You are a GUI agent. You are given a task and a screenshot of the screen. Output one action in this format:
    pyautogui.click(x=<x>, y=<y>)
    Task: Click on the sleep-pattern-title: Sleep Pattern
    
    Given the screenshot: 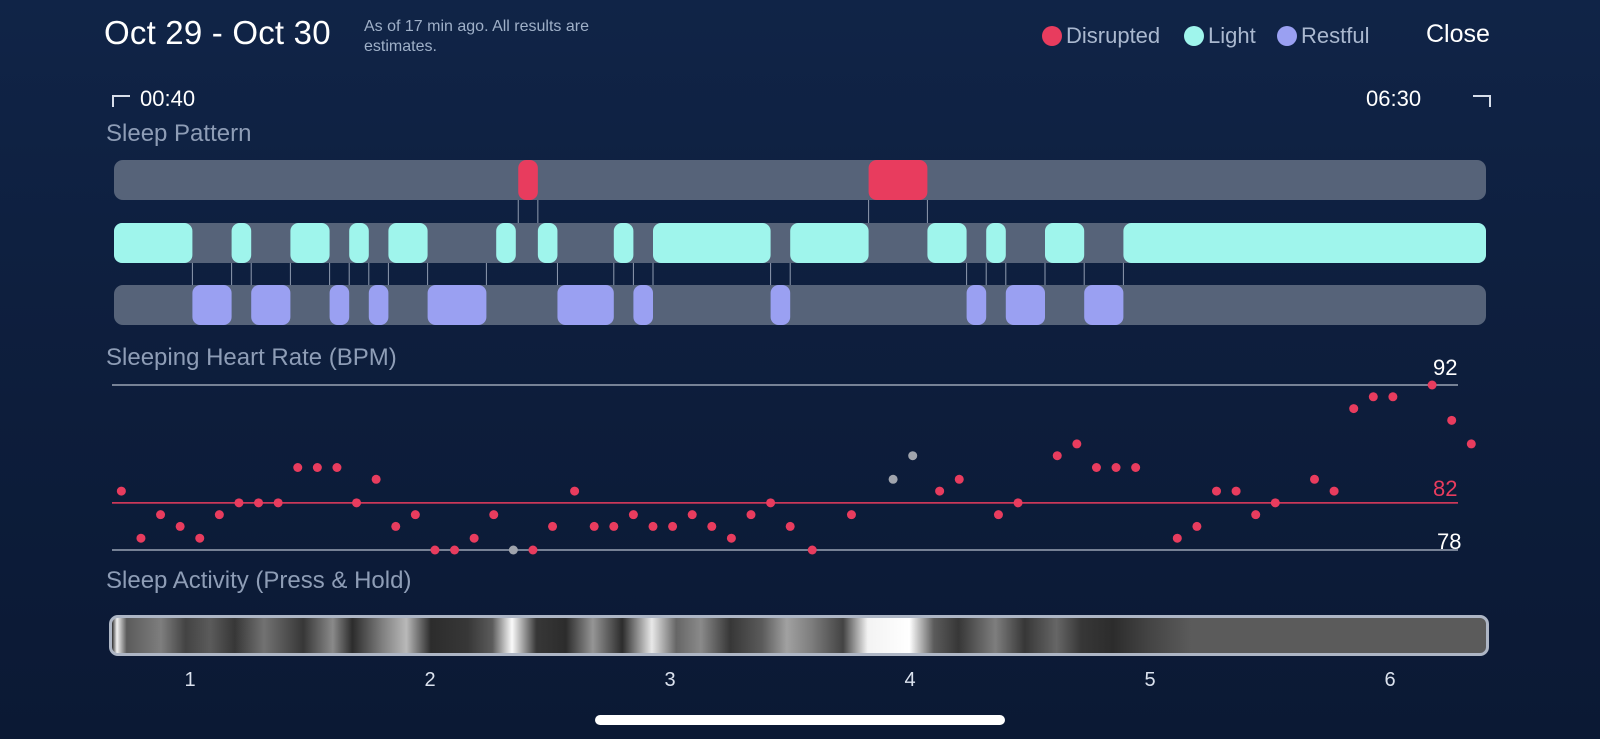 What is the action you would take?
    pyautogui.click(x=179, y=133)
    